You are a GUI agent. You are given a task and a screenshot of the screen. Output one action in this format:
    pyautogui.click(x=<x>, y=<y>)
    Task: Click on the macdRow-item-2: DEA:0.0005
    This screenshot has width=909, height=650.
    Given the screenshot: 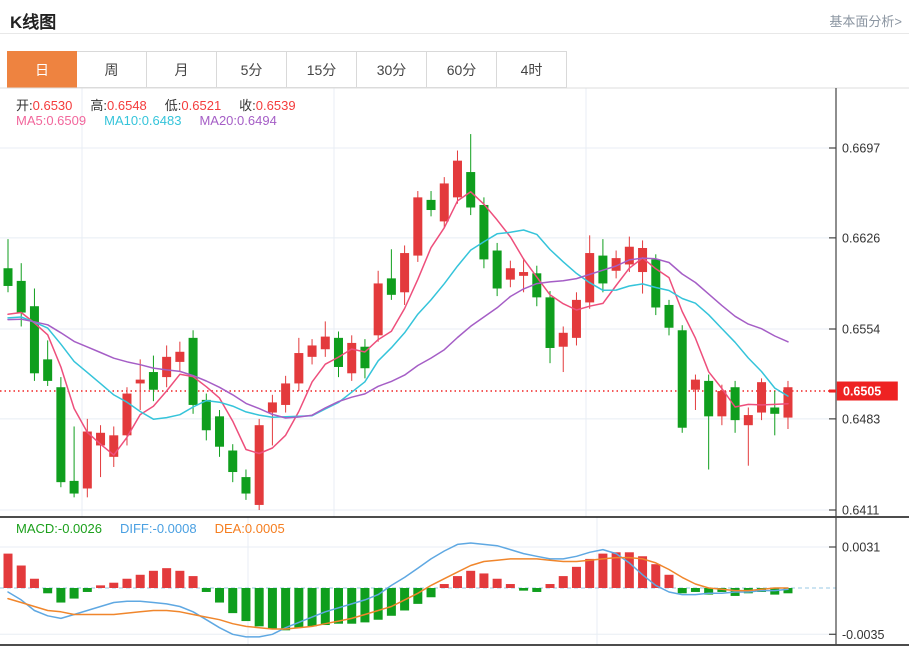 What is the action you would take?
    pyautogui.click(x=250, y=528)
    